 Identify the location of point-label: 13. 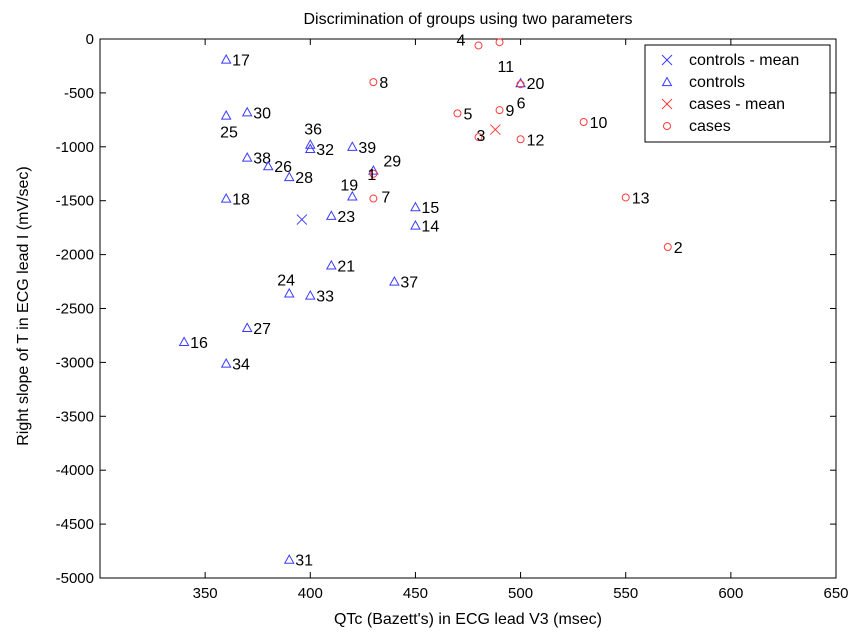
(641, 198).